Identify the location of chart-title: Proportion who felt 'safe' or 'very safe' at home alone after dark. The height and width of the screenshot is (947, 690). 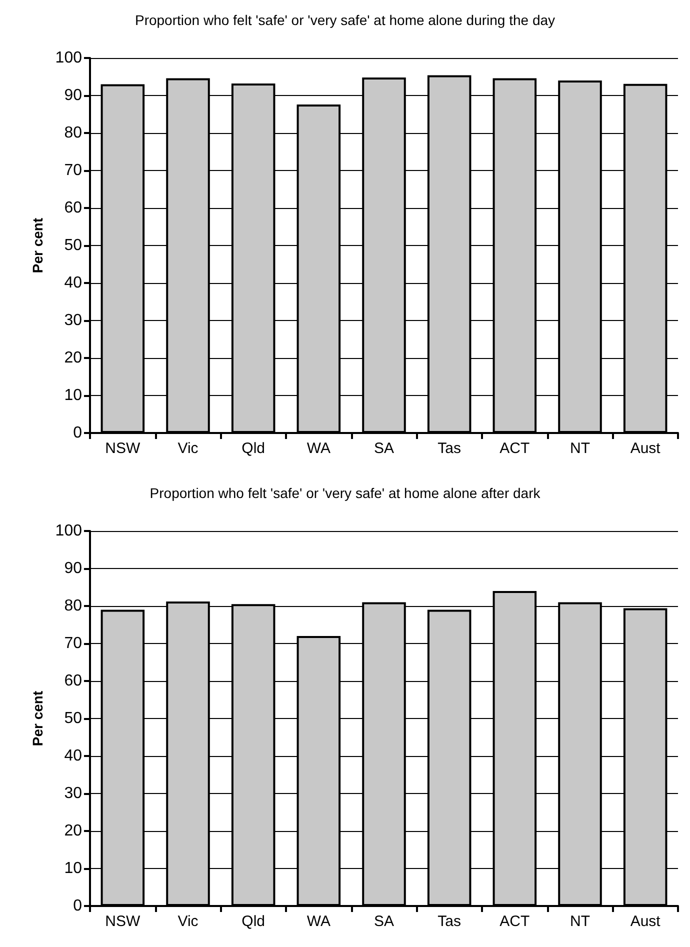
(346, 493).